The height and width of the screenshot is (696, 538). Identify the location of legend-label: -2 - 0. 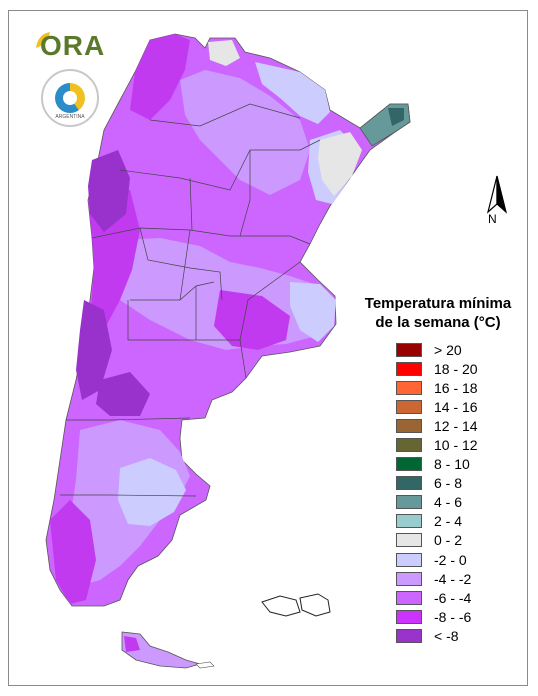
(450, 559).